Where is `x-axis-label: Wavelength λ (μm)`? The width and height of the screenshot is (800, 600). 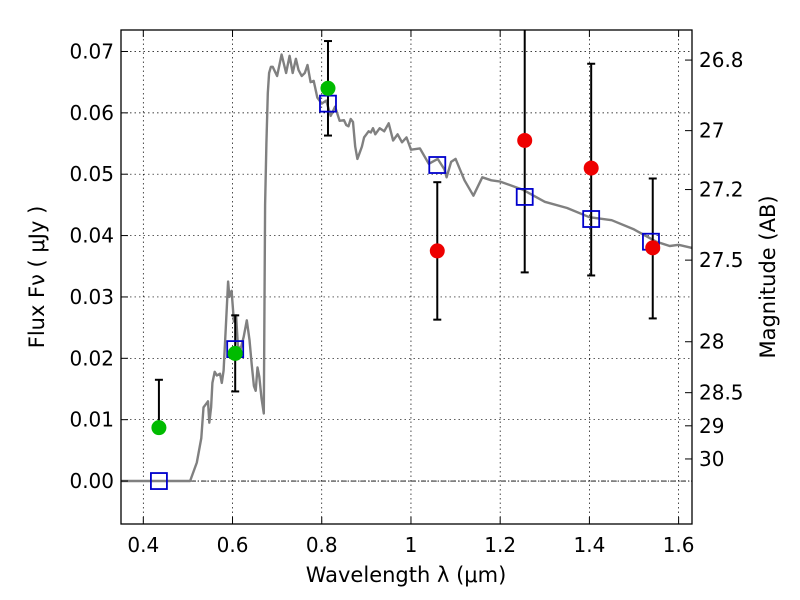 x-axis-label: Wavelength λ (μm) is located at coordinates (406, 575).